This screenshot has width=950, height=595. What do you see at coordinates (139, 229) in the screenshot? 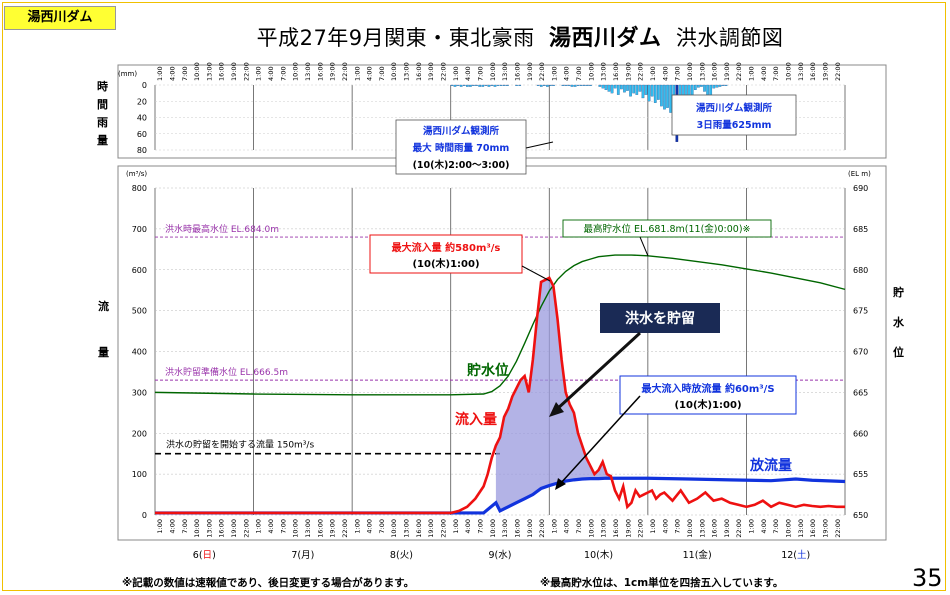
I see `left-y-tick-label: 700` at bounding box center [139, 229].